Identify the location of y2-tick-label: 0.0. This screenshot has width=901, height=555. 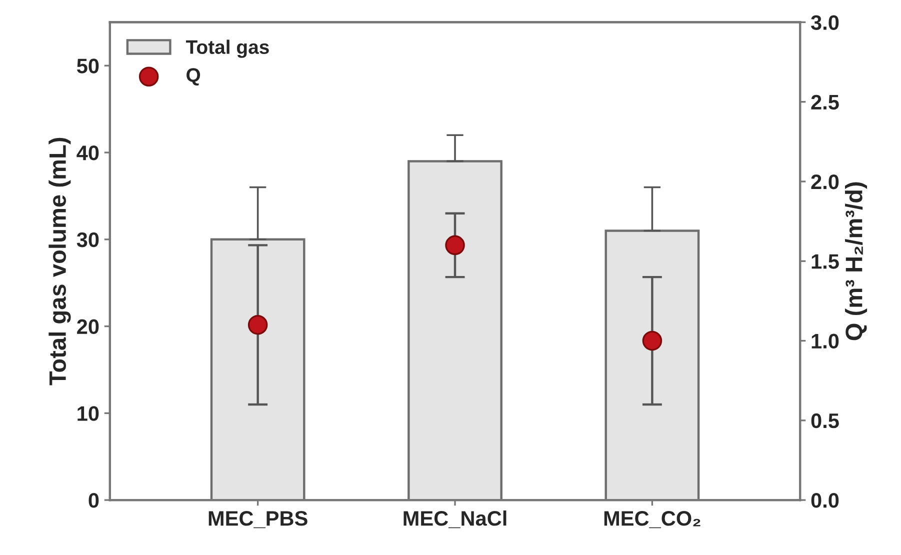
(825, 500).